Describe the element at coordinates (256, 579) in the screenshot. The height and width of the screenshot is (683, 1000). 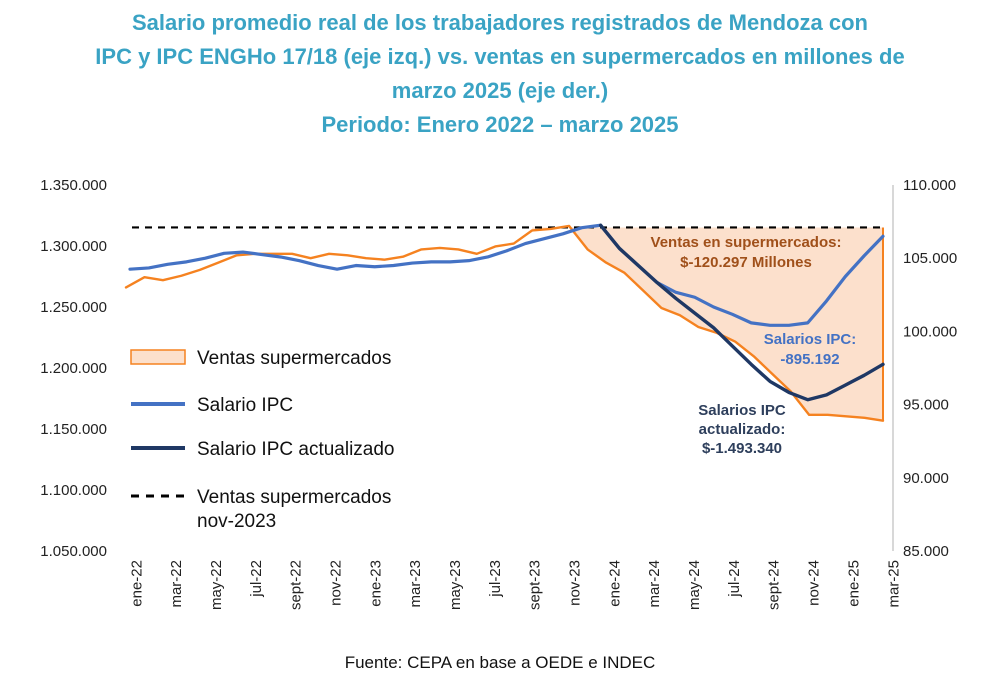
I see `x-tick-label: jul-22` at that location.